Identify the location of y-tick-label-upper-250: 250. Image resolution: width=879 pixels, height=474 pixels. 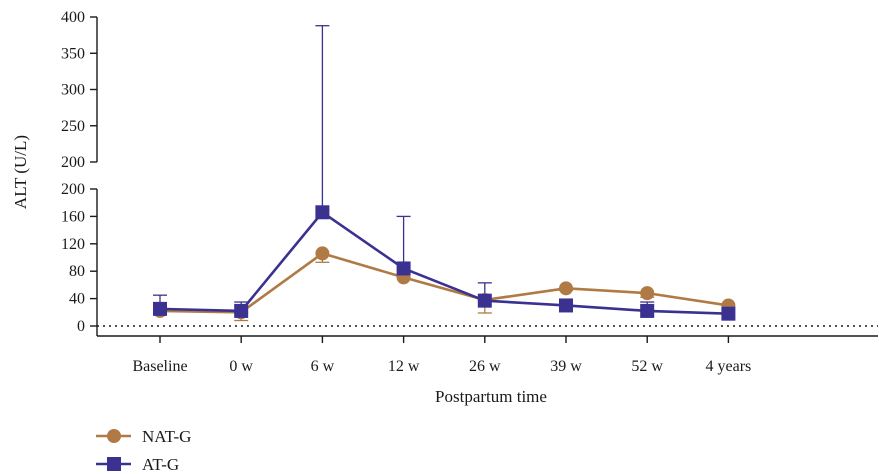
(73, 126).